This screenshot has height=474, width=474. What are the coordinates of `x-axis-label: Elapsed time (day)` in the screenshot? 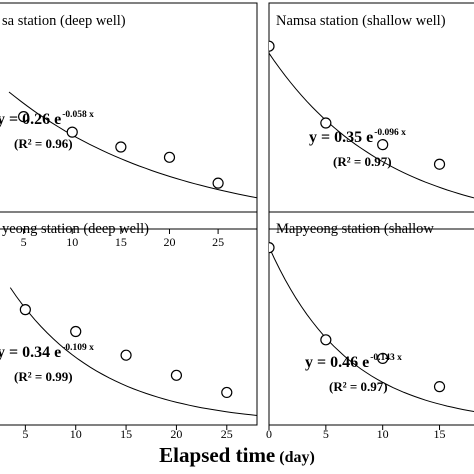 It's located at (237, 455).